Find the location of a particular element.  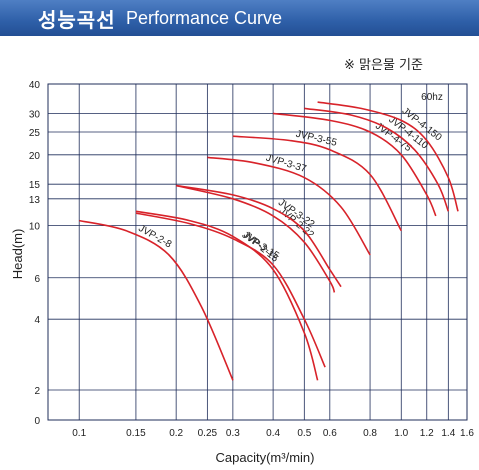

x-tick-label: 0.2 is located at coordinates (176, 433).